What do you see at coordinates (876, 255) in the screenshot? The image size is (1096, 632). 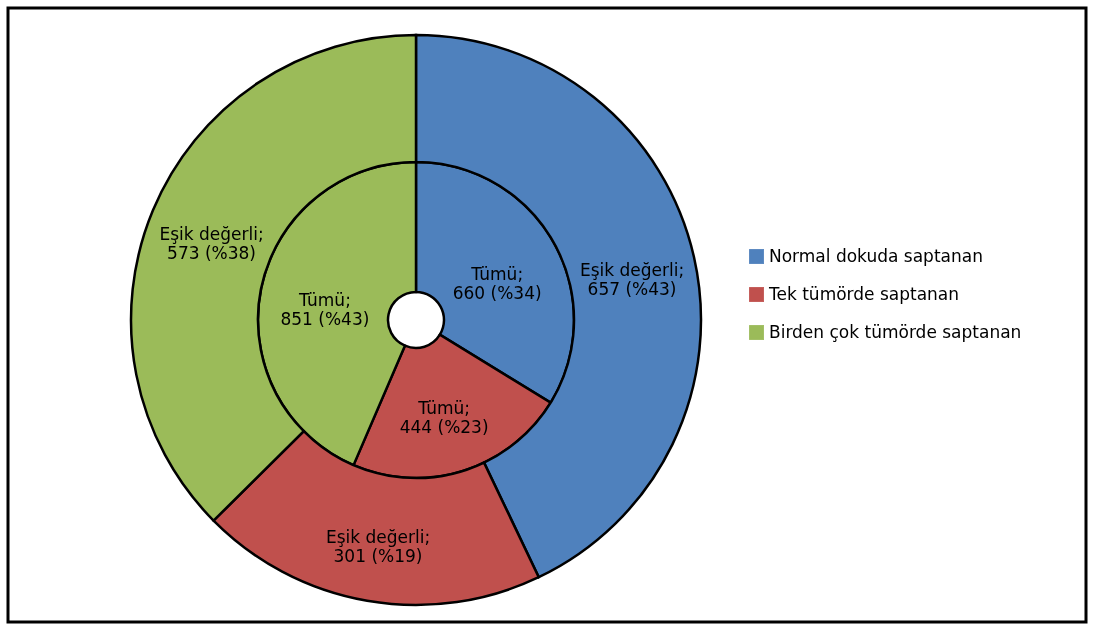 I see `legend-label: Normal dokuda saptanan` at bounding box center [876, 255].